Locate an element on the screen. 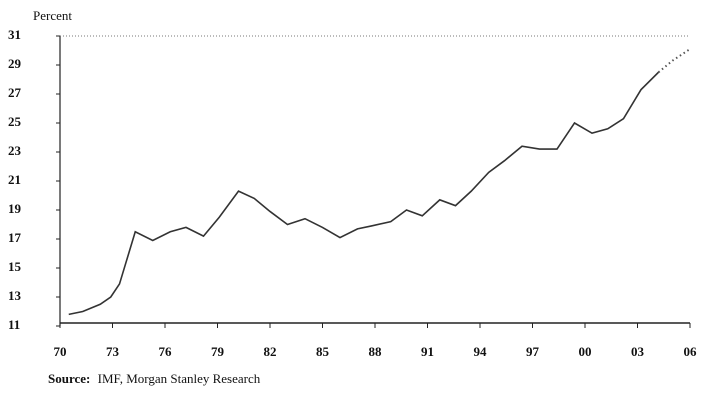 The image size is (704, 404). y-tick-label: 23 is located at coordinates (15, 150).